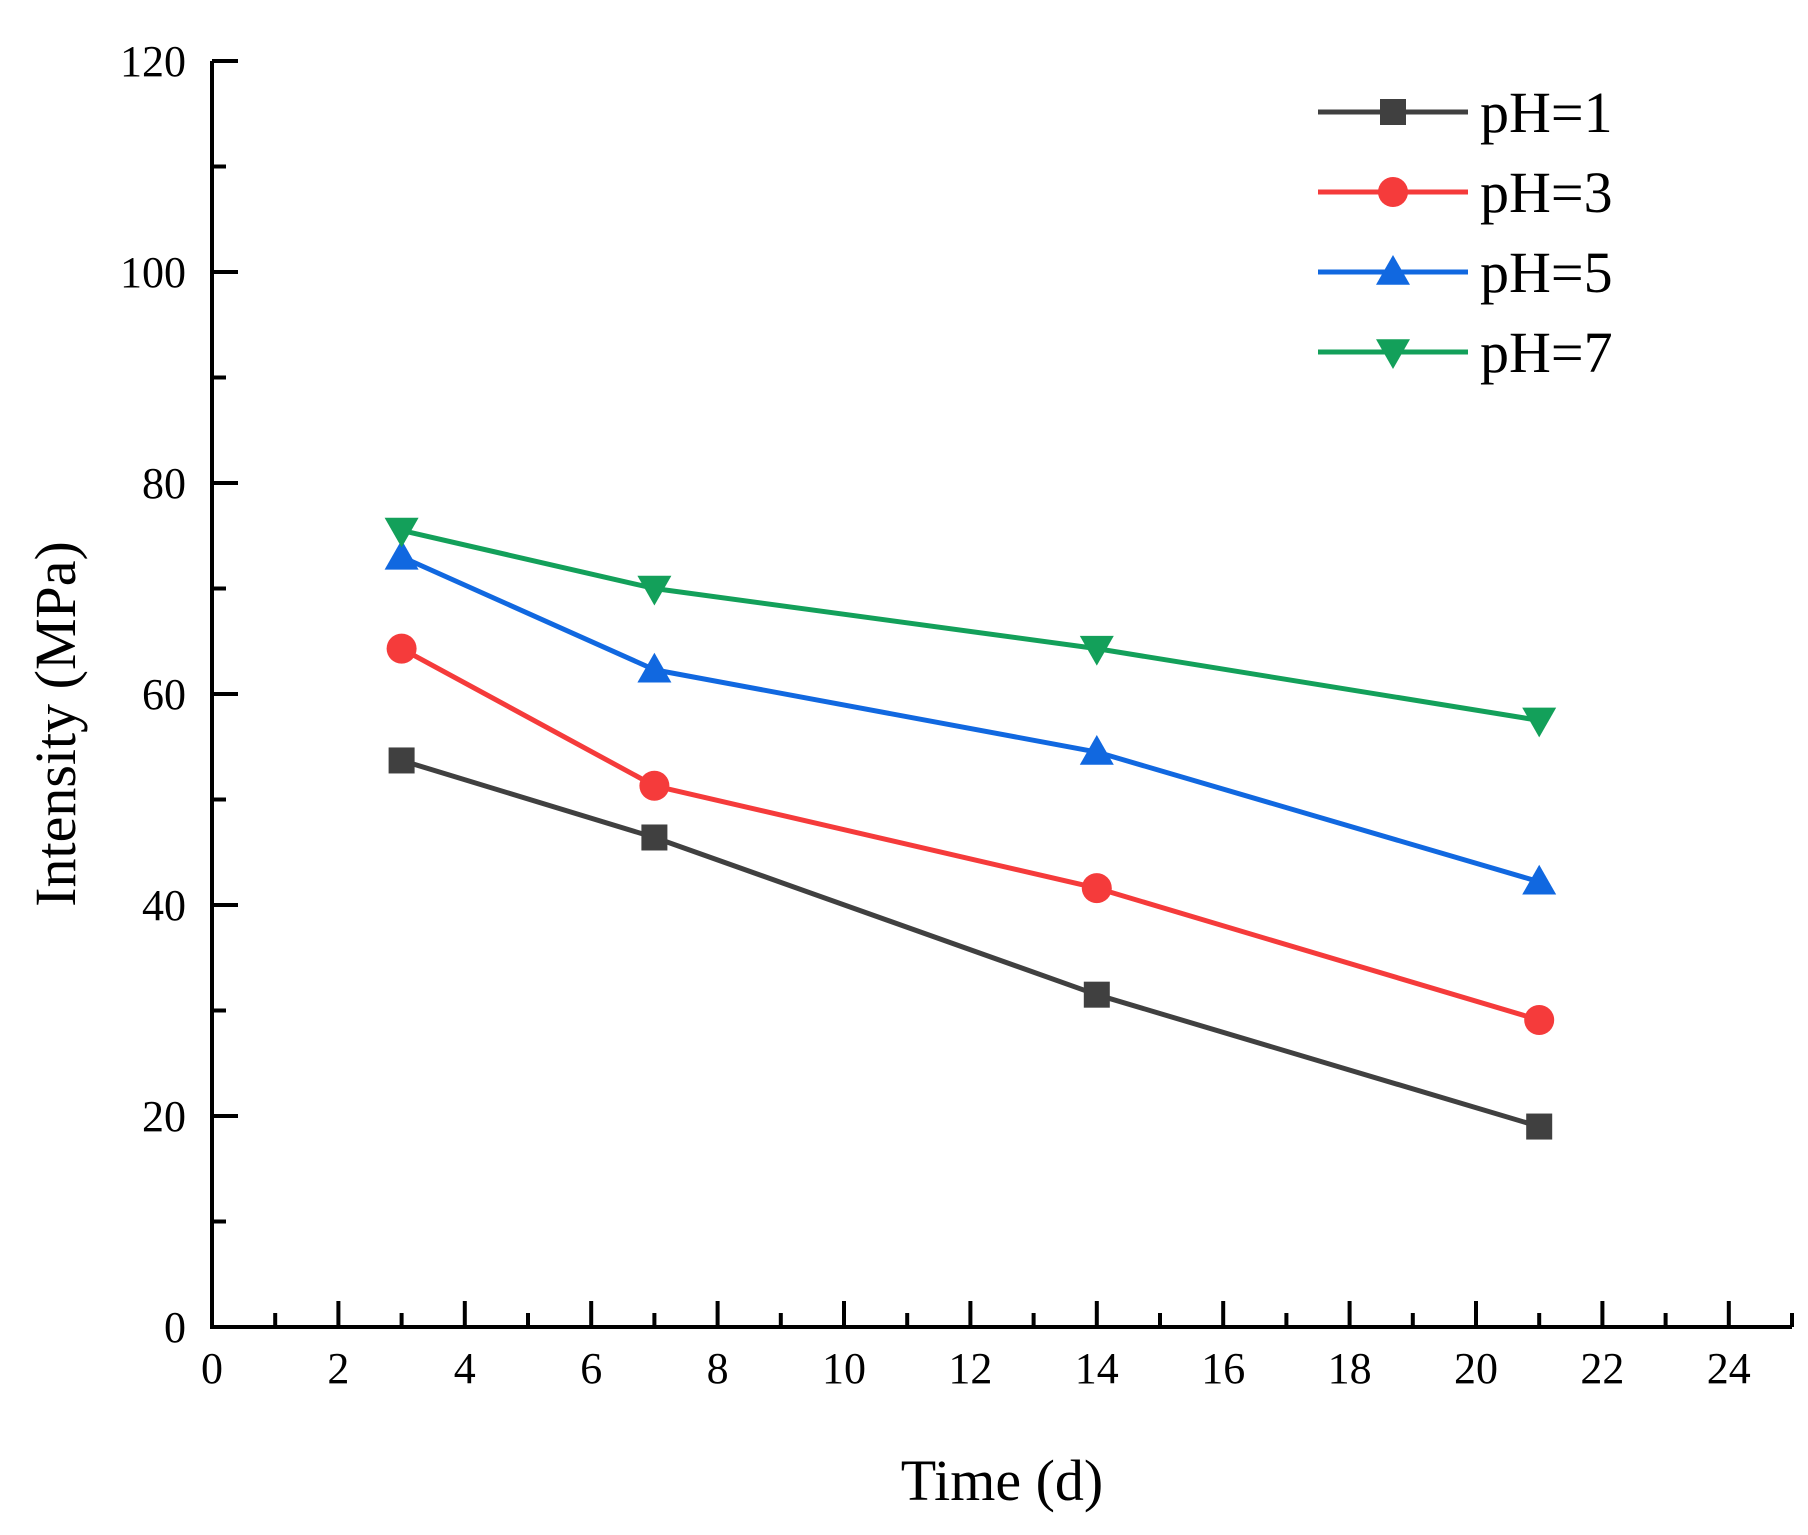  I want to click on y-tick-label: 20, so click(164, 1116).